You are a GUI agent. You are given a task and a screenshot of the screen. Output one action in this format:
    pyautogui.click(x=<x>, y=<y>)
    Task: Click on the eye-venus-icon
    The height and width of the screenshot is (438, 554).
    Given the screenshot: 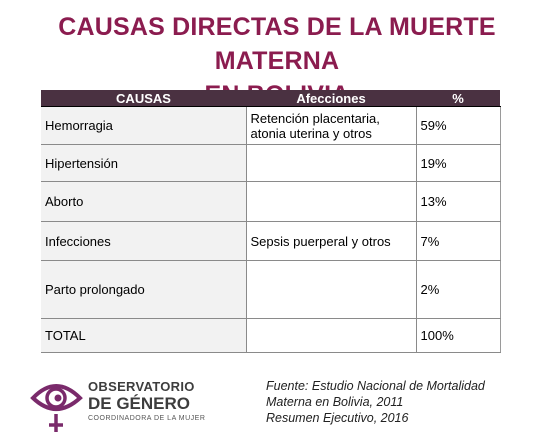 What is the action you would take?
    pyautogui.click(x=56, y=408)
    